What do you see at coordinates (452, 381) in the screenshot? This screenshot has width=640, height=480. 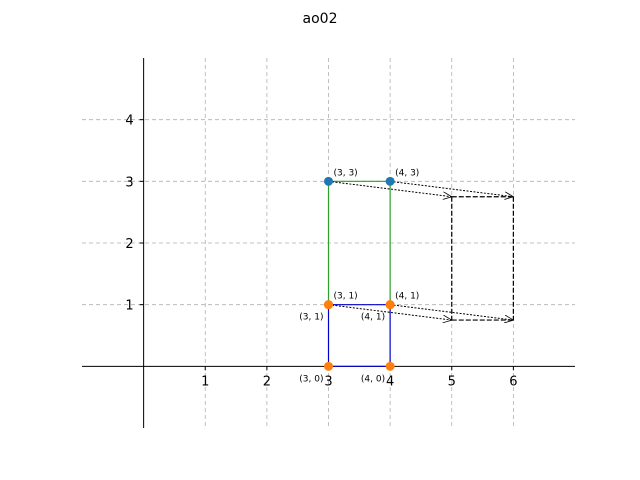 I see `x-tick-label: 5` at bounding box center [452, 381].